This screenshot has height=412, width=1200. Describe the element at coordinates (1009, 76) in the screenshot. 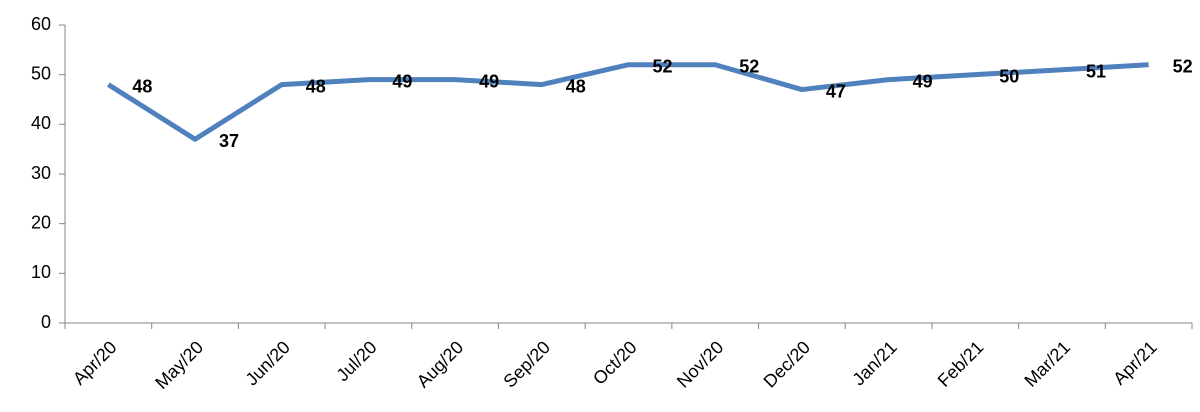

I see `data-label: 50` at that location.